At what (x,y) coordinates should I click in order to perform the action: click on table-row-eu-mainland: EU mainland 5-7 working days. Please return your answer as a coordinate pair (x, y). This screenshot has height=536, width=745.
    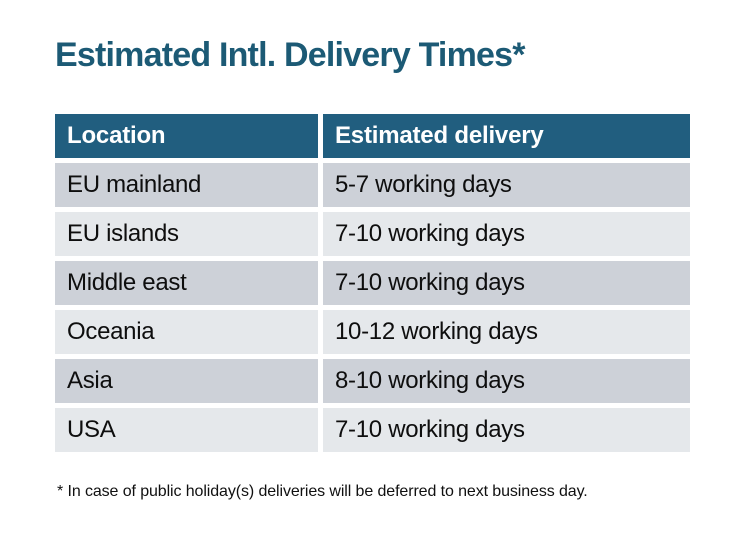
    Looking at the image, I should click on (372, 185).